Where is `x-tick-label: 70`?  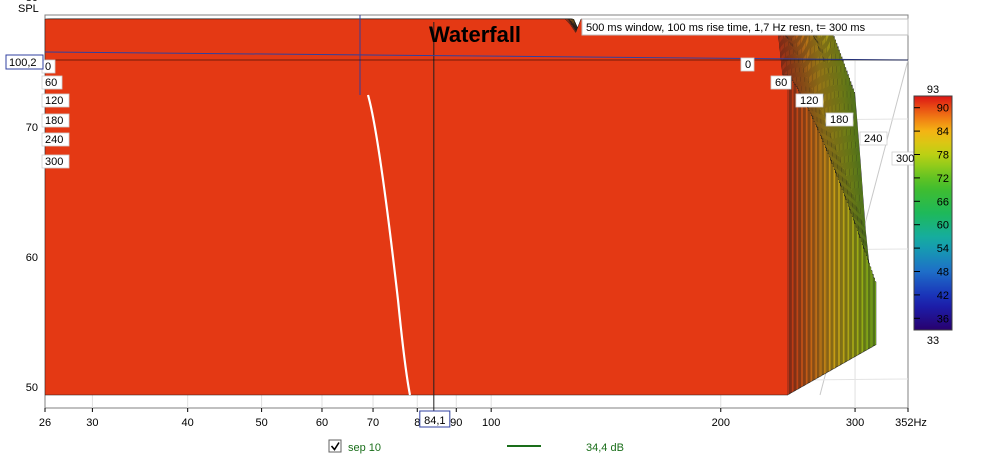
x-tick-label: 70 is located at coordinates (373, 423).